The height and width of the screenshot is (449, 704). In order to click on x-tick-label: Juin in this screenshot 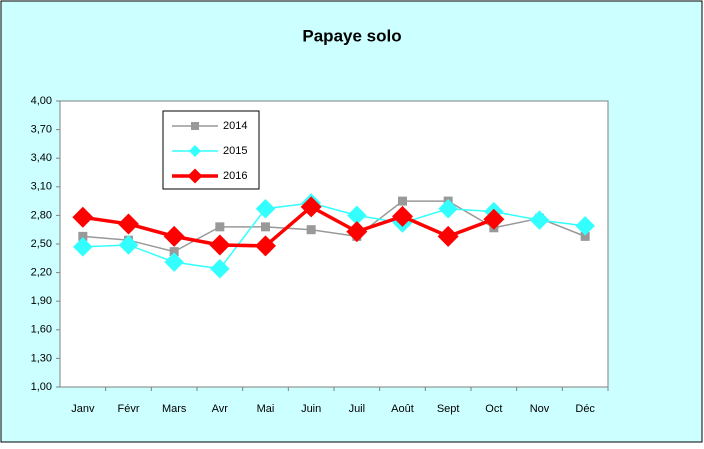, I will do `click(311, 409)`.